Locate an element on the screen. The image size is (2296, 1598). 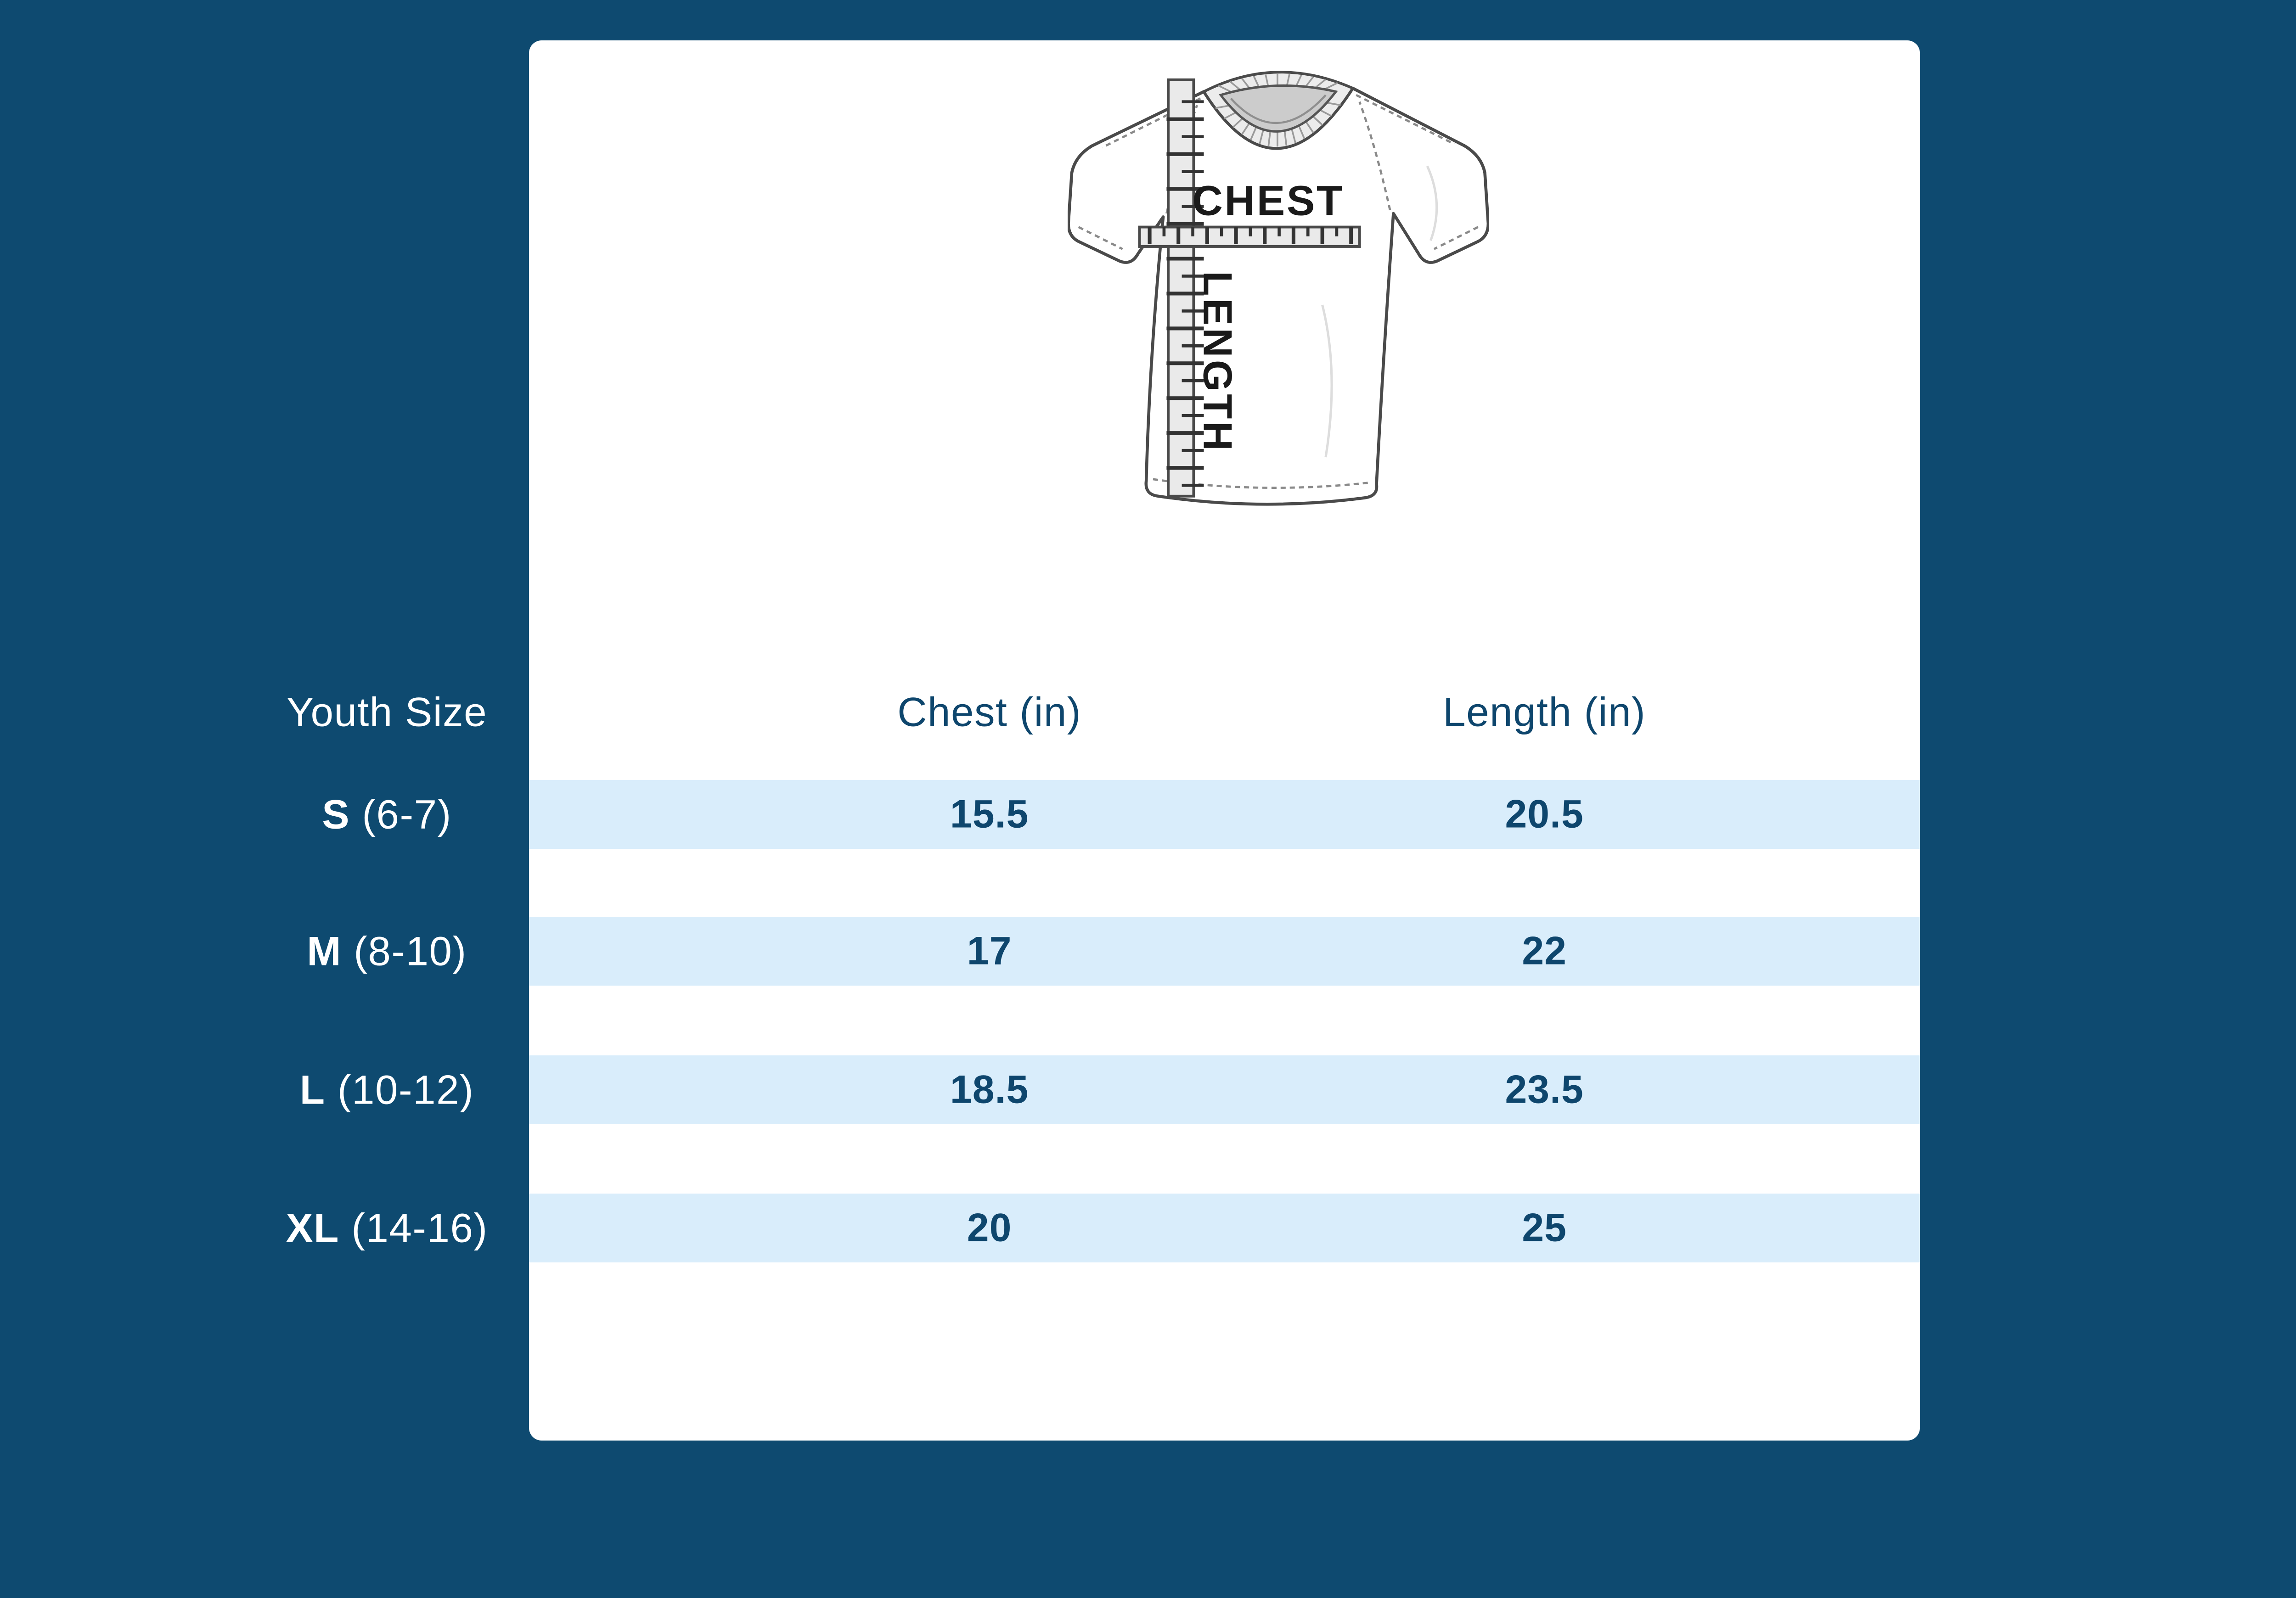
chest-value: 18.5 is located at coordinates (989, 1089).